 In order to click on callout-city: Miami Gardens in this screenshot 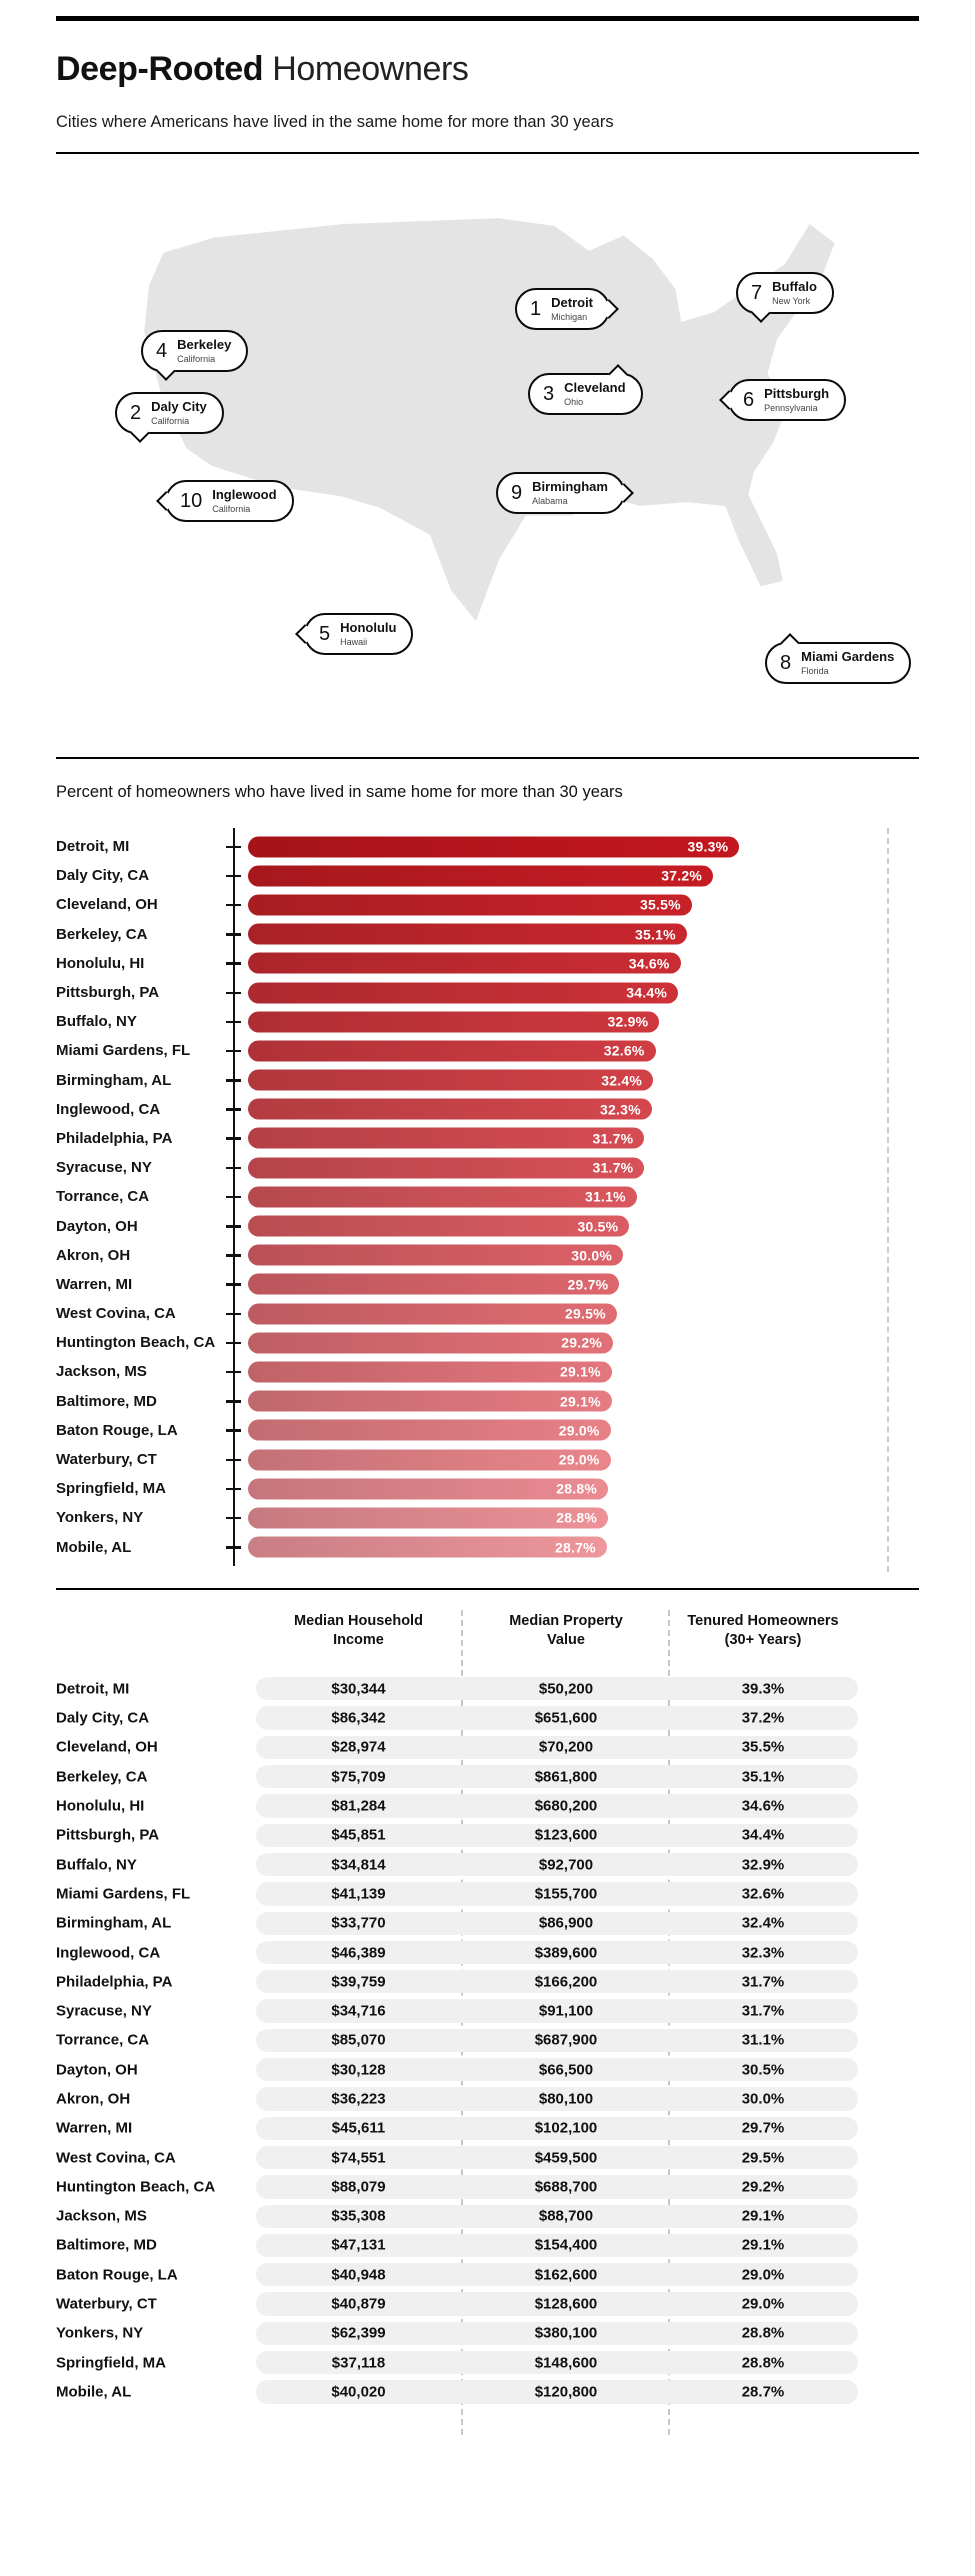, I will do `click(848, 656)`.